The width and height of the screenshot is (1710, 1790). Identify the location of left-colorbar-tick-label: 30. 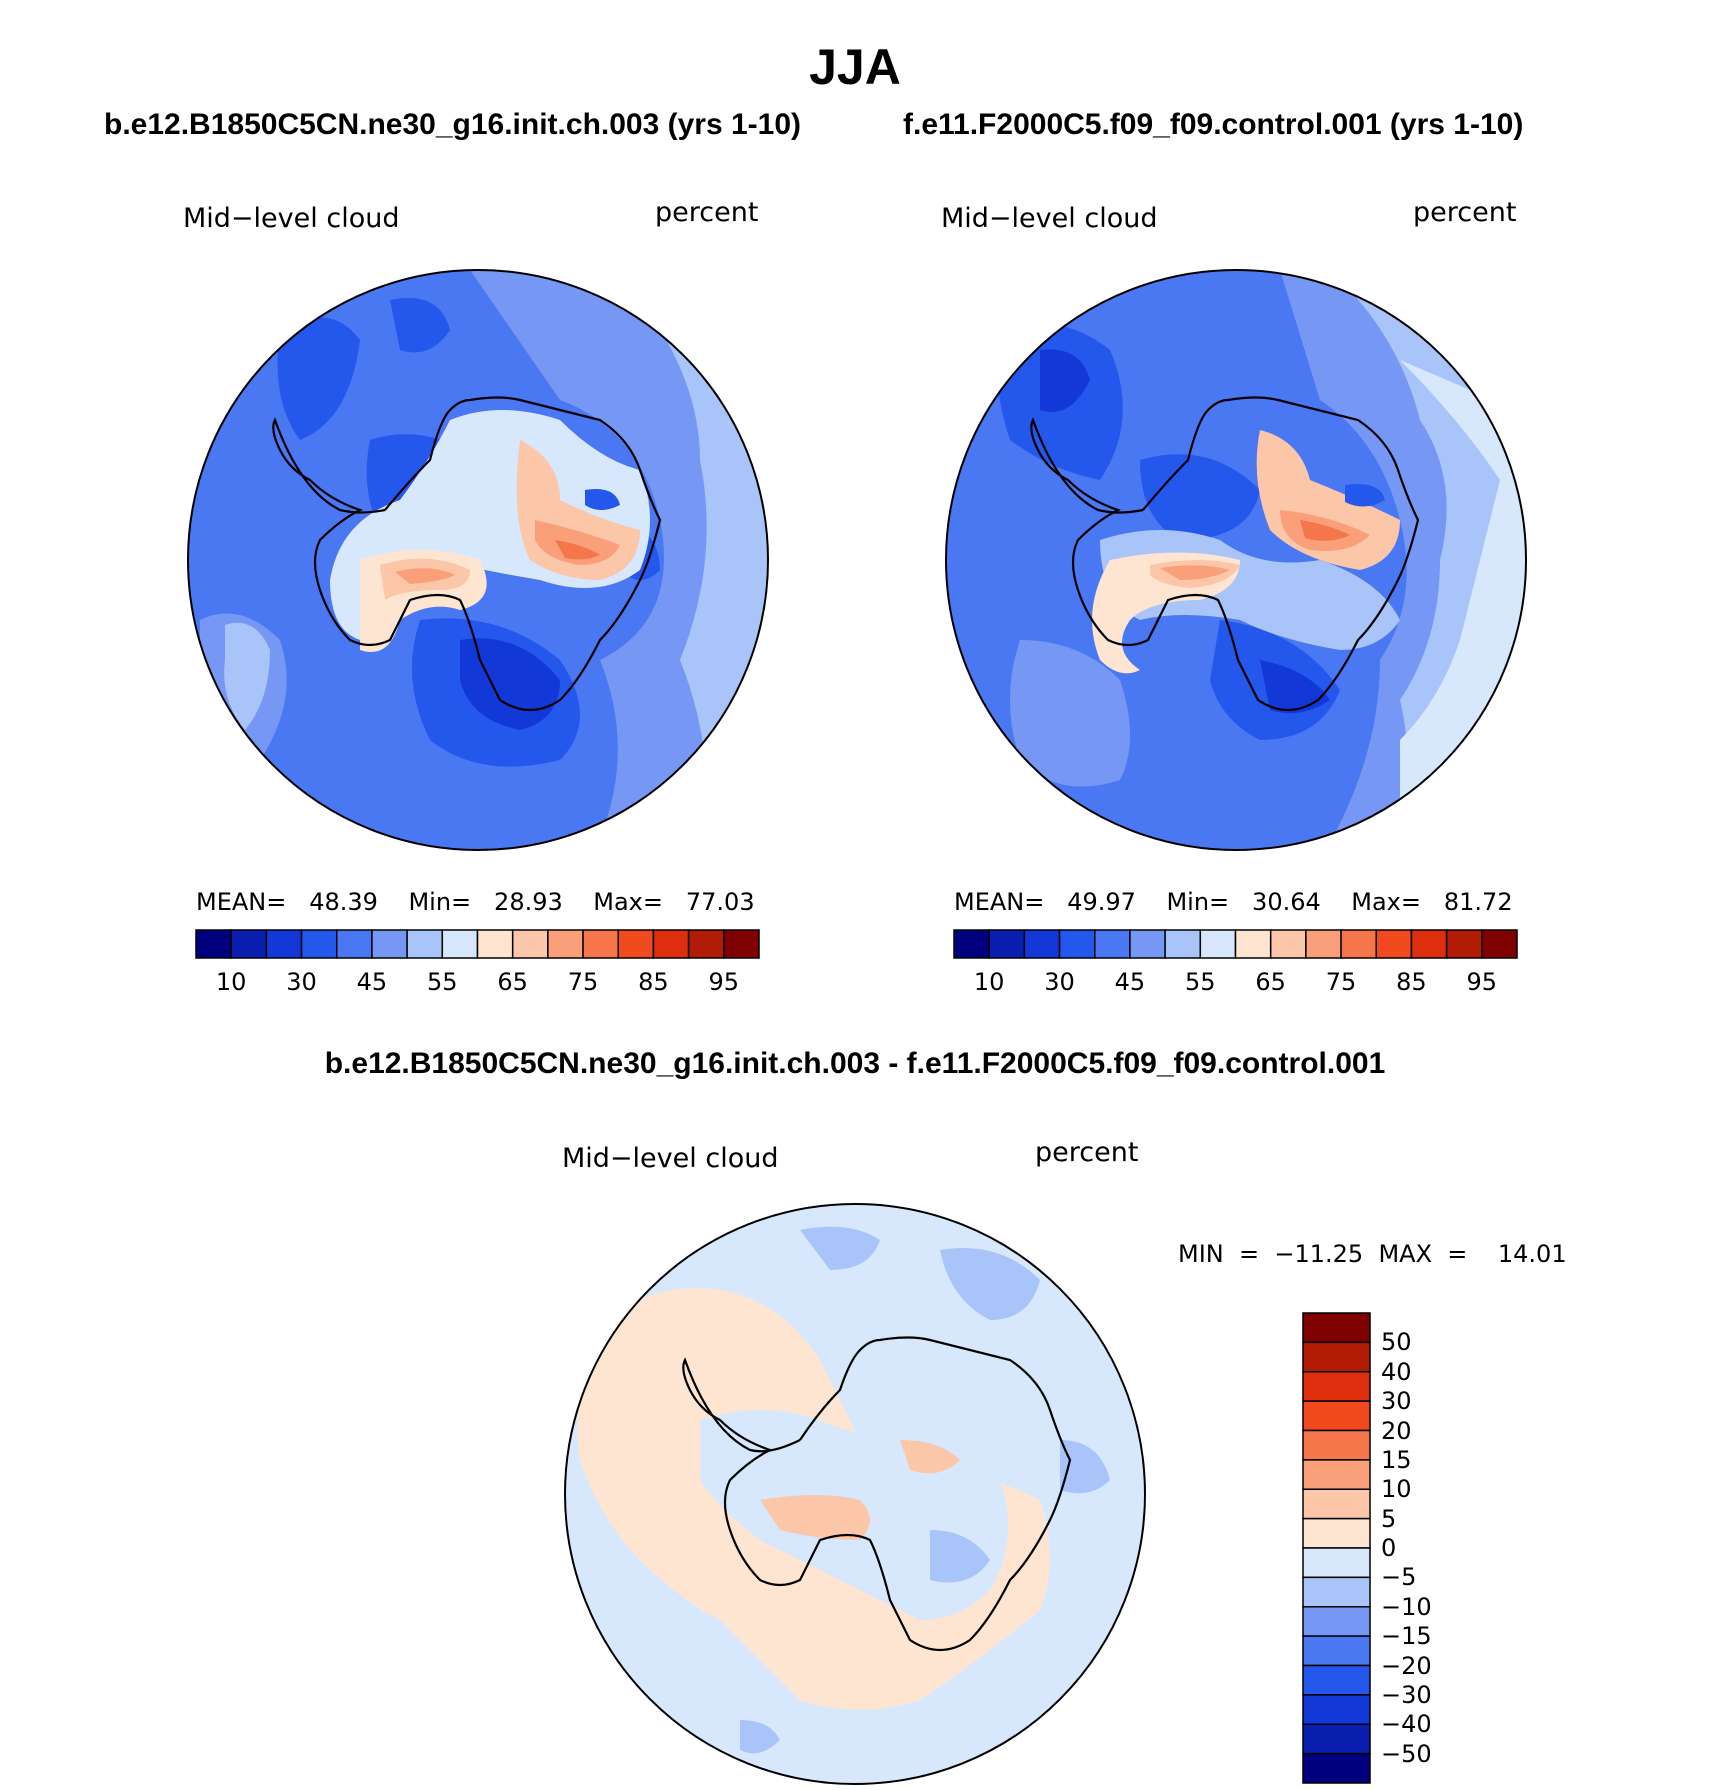
(301, 982).